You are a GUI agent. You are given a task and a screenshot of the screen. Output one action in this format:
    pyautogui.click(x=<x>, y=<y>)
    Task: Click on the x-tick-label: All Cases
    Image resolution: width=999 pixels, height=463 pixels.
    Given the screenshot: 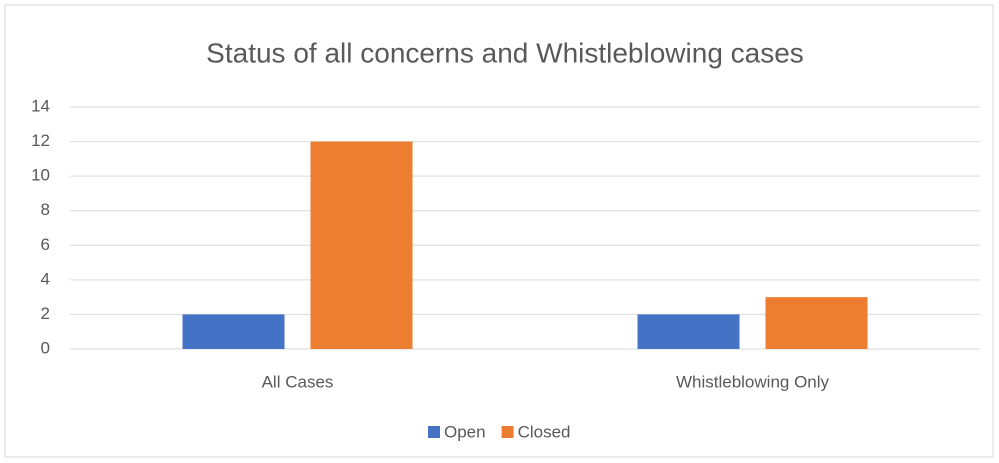 What is the action you would take?
    pyautogui.click(x=298, y=381)
    